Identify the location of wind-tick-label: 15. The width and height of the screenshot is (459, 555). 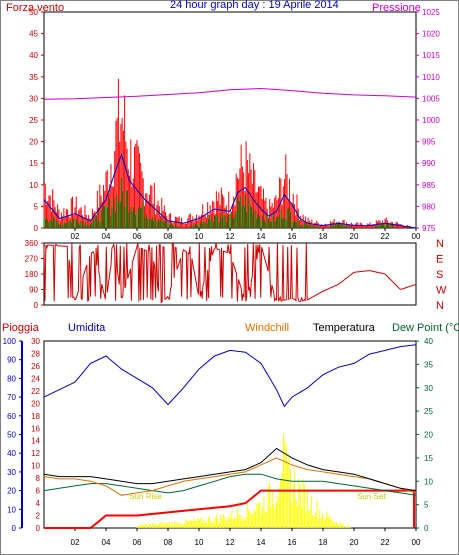
(33, 163).